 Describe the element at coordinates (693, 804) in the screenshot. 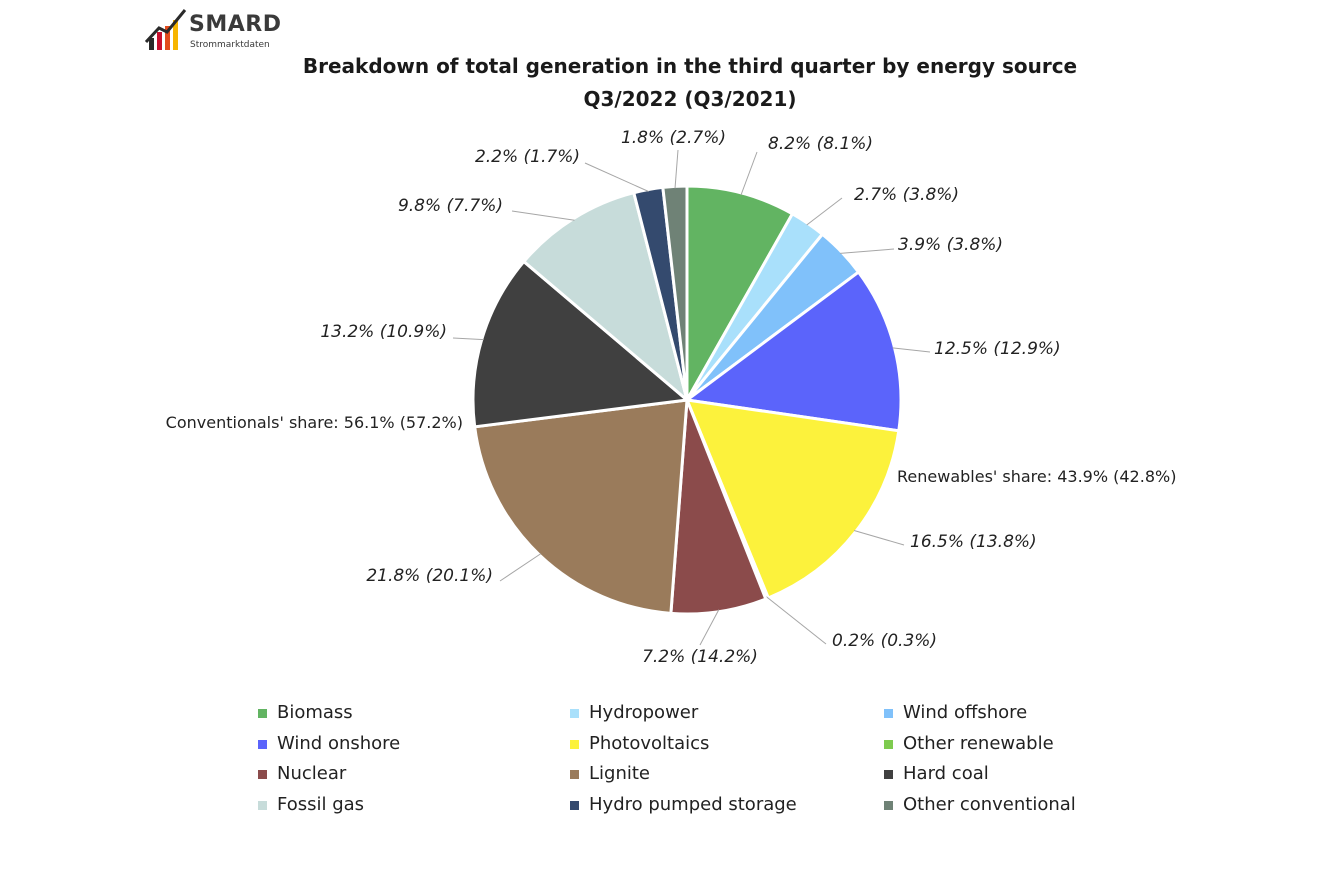

I see `legend-label: Hydro pumped storage` at that location.